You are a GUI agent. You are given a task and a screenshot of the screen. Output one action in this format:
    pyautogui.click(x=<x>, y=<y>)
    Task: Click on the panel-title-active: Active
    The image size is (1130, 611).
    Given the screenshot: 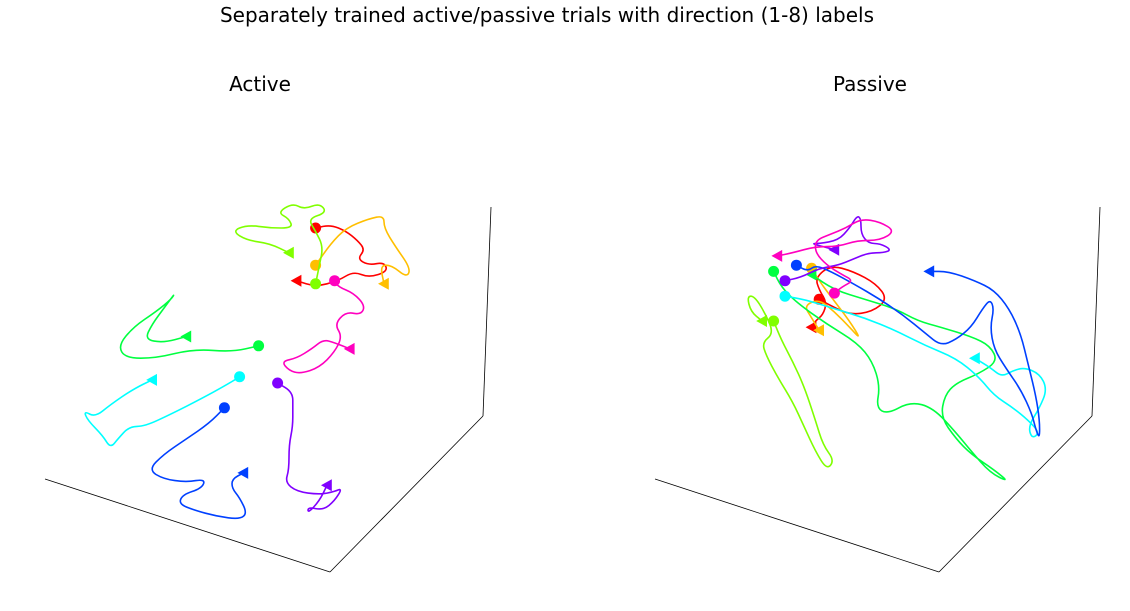 What is the action you would take?
    pyautogui.click(x=260, y=84)
    